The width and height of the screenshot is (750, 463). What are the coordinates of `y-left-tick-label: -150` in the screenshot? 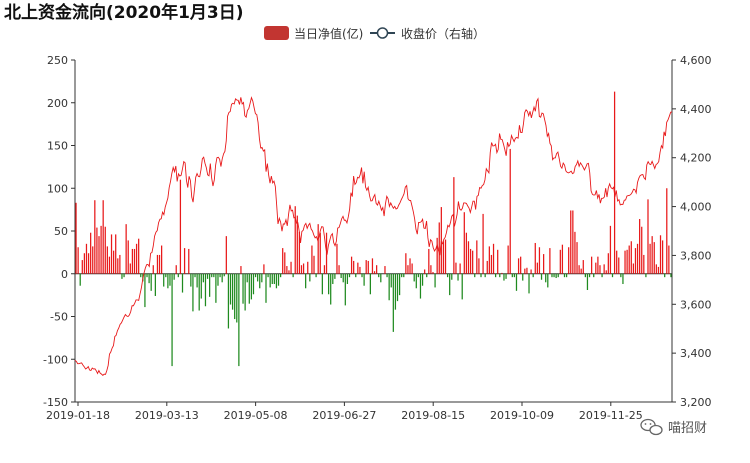 It's located at (55, 402).